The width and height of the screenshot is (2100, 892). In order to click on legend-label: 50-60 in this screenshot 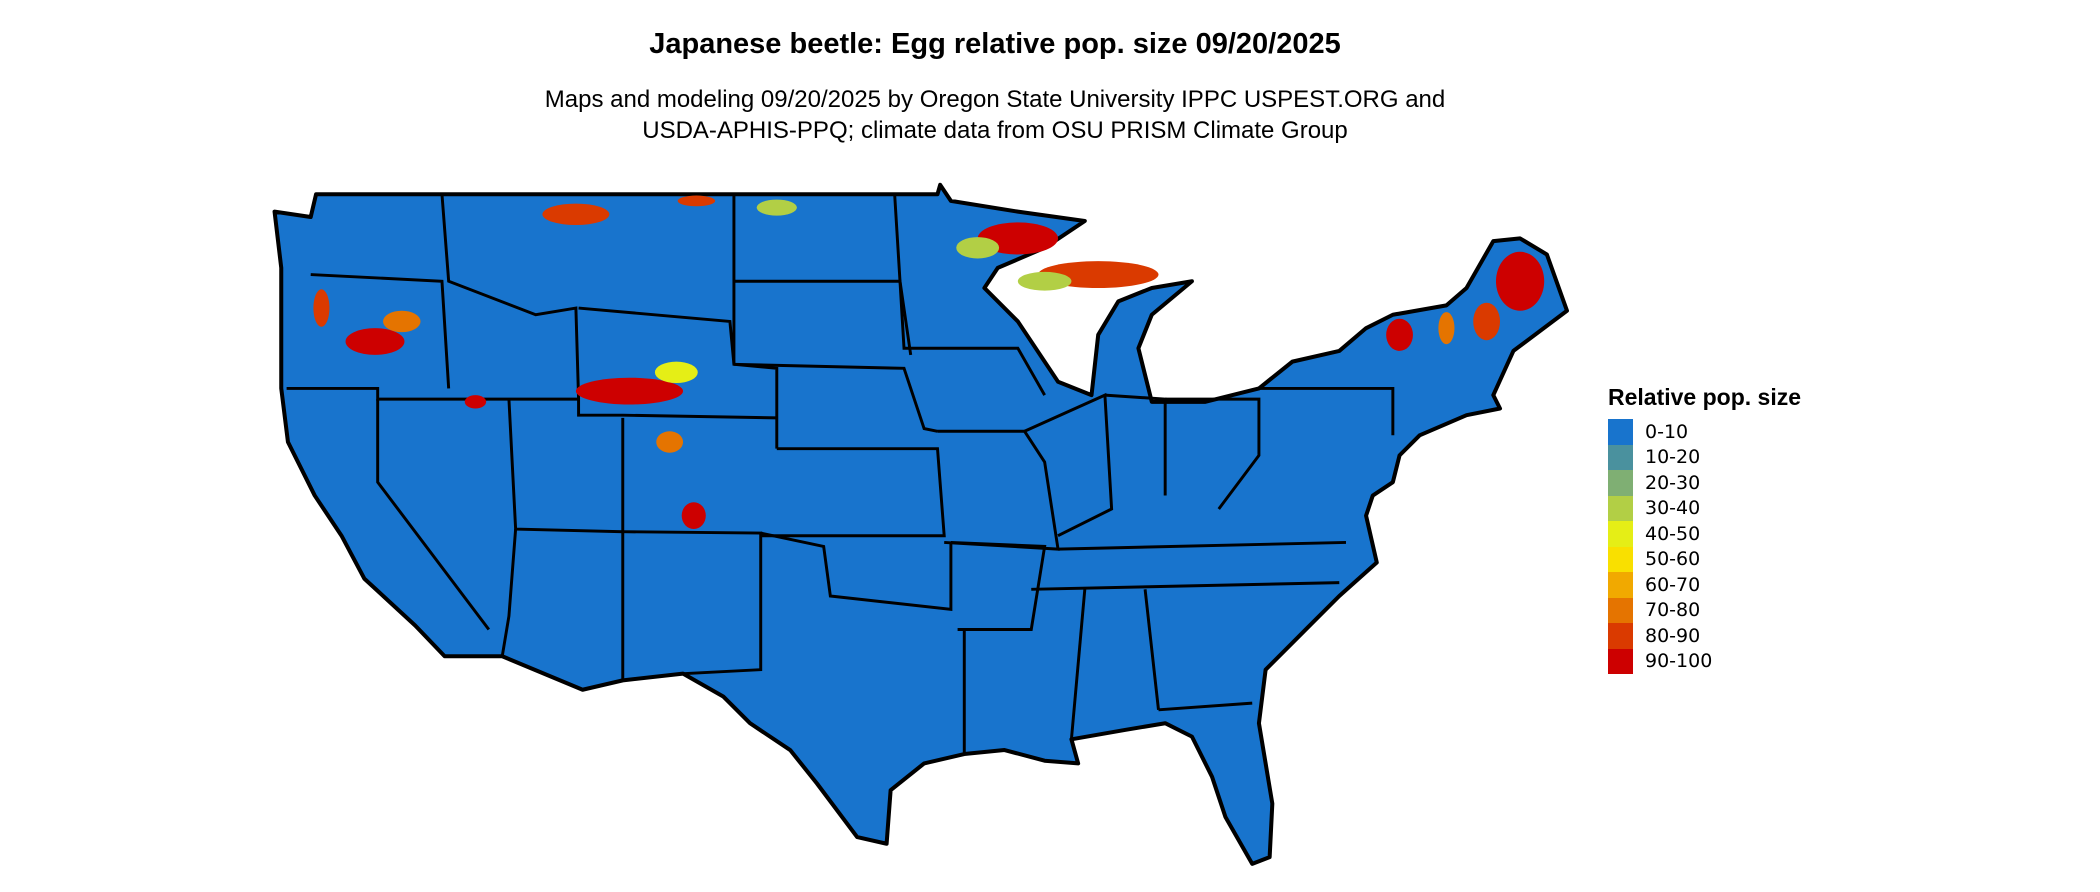, I will do `click(1673, 559)`.